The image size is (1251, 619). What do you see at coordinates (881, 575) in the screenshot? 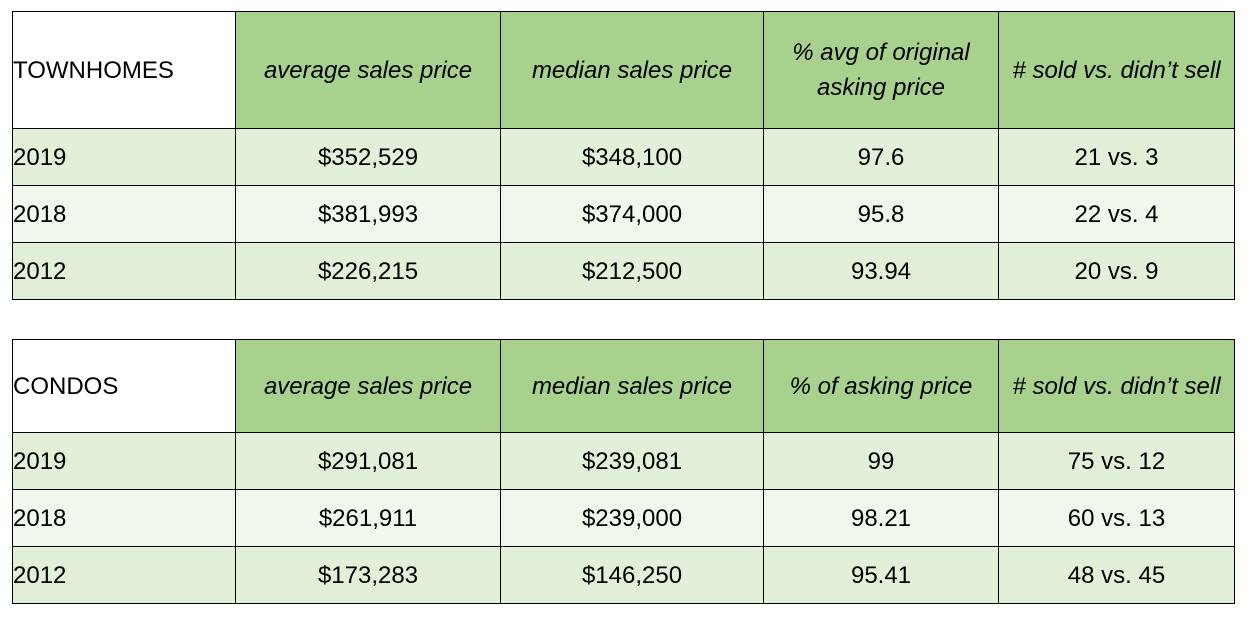
I see `asking-pct-cell: 95.41` at bounding box center [881, 575].